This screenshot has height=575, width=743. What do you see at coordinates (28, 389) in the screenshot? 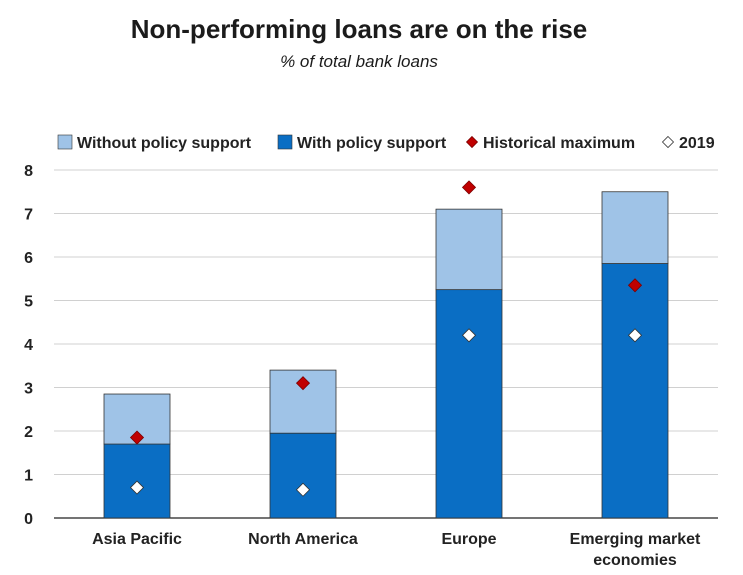
I see `y-tick-label: 3` at bounding box center [28, 389].